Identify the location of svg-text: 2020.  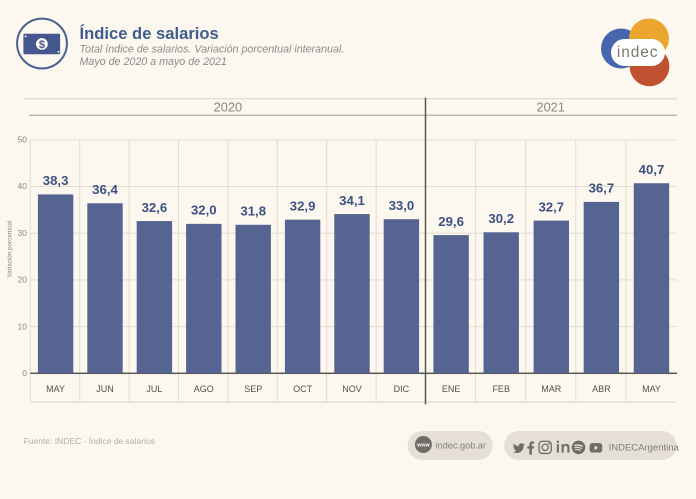
(228, 106).